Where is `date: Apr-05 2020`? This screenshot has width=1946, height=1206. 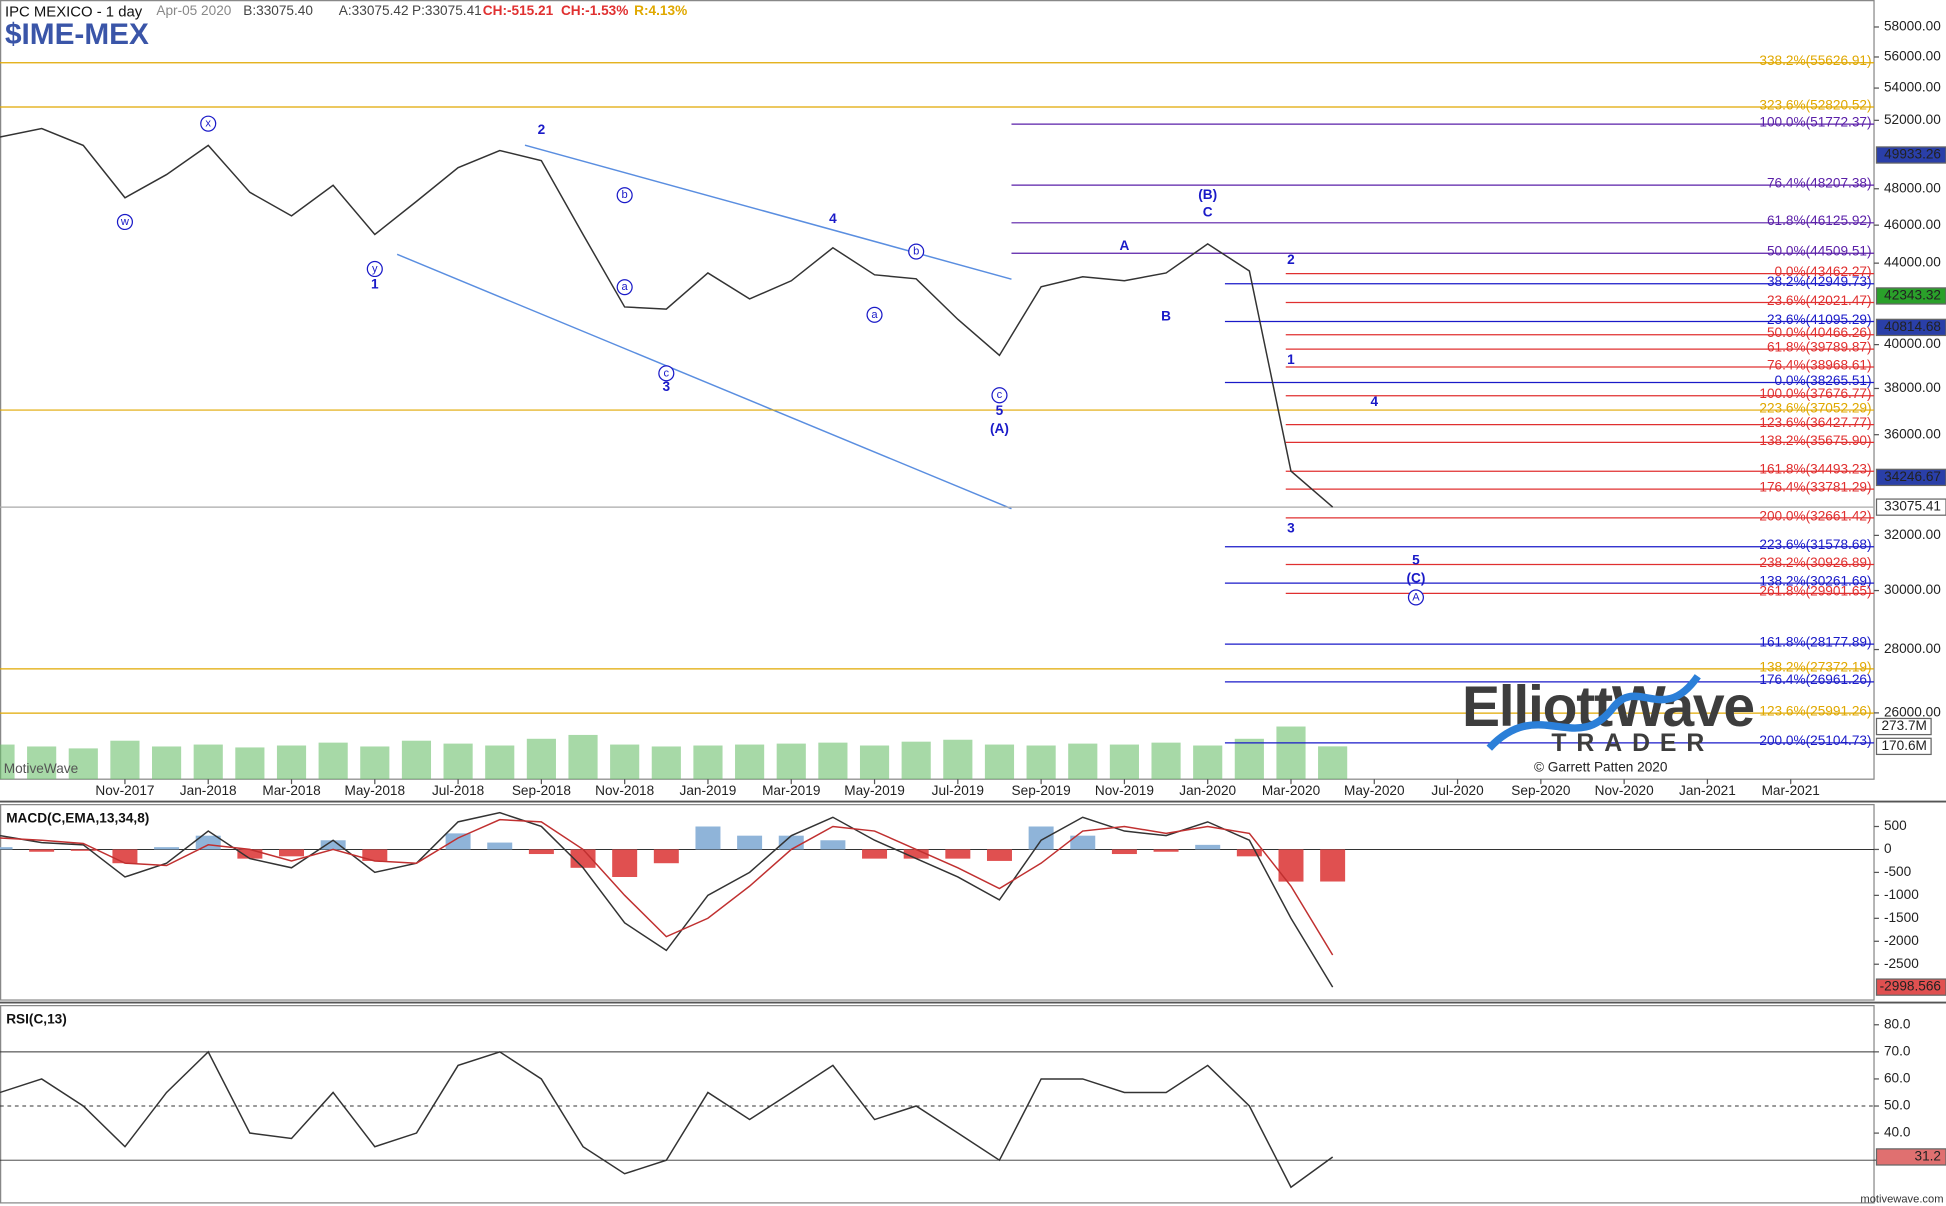
date: Apr-05 2020 is located at coordinates (193, 10).